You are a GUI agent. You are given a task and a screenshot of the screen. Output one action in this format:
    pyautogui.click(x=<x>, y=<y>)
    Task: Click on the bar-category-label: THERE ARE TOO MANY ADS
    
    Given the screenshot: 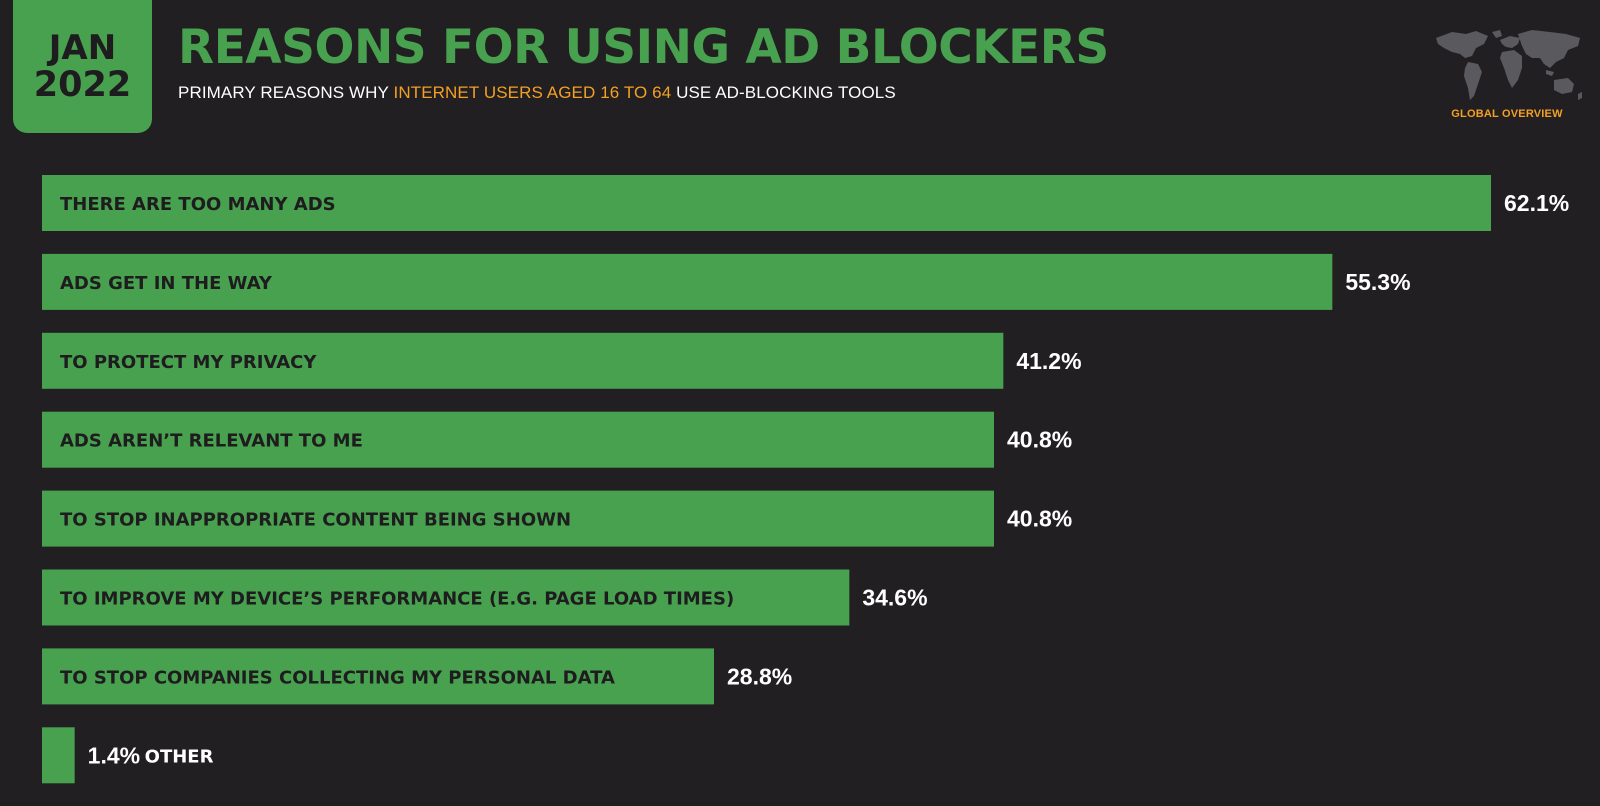 What is the action you would take?
    pyautogui.click(x=198, y=204)
    